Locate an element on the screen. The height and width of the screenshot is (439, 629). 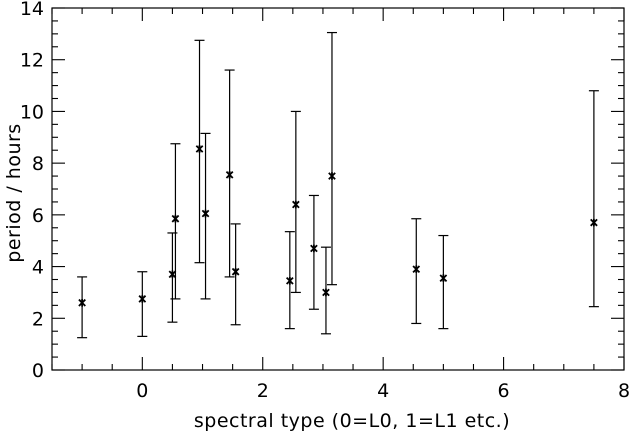
x-axis-label: spectral type (0=L0, 1=L1 etc.) is located at coordinates (352, 421).